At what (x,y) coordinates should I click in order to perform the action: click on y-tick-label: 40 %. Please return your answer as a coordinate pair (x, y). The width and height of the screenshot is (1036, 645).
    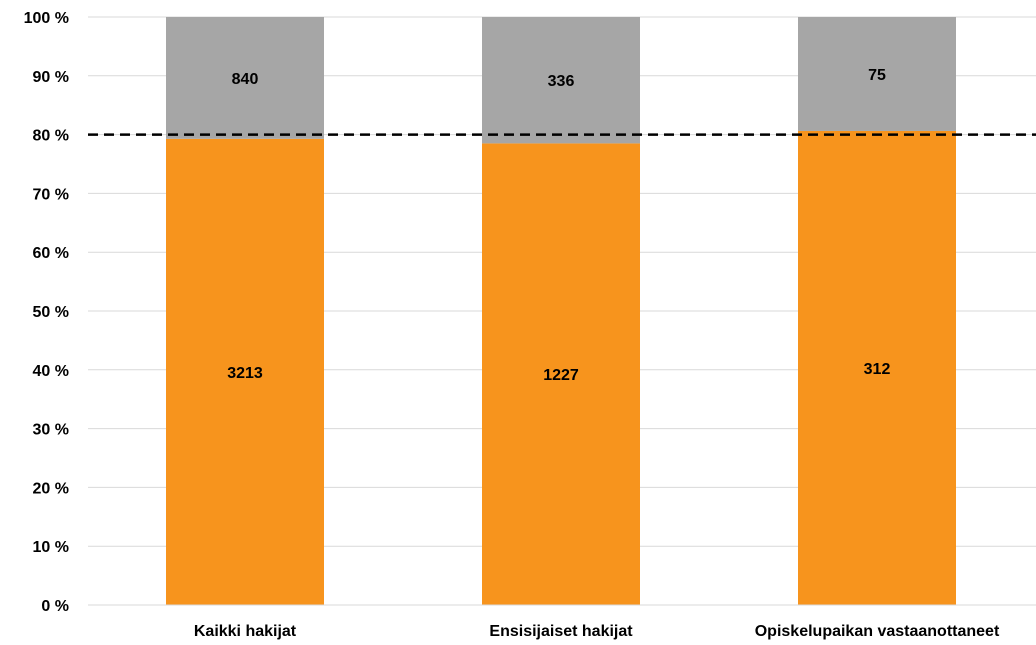
    Looking at the image, I should click on (51, 371).